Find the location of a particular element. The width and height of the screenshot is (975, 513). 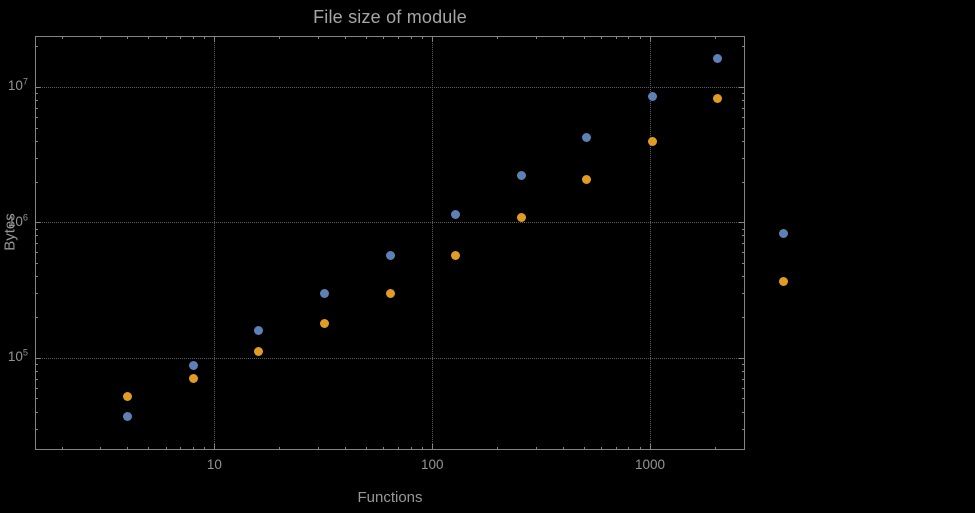

x-tick-label: 10 is located at coordinates (214, 464).